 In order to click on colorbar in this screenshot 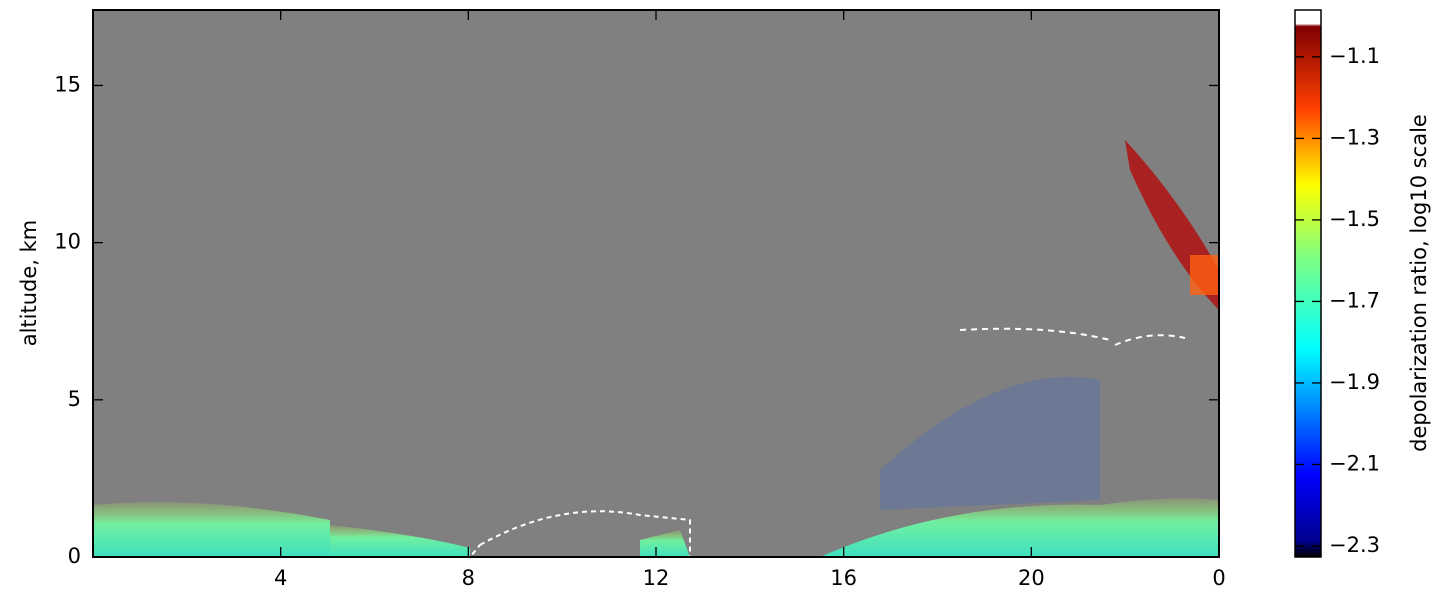, I will do `click(1308, 283)`.